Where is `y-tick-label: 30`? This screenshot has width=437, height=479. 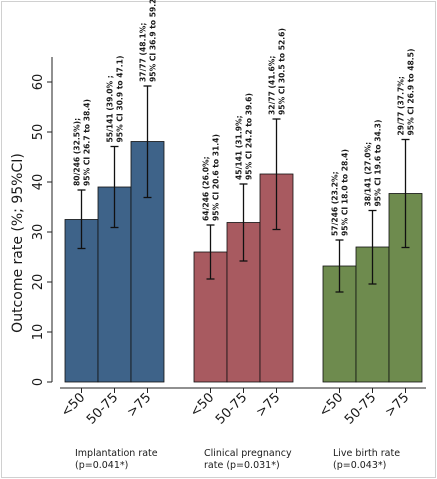
y-tick-label: 30 is located at coordinates (38, 232).